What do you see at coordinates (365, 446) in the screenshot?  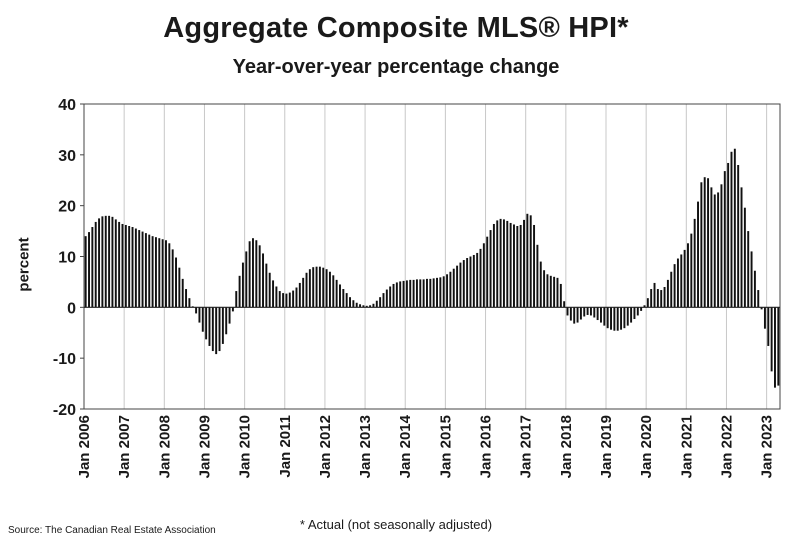 I see `x-tick-label: Jan 2013` at bounding box center [365, 446].